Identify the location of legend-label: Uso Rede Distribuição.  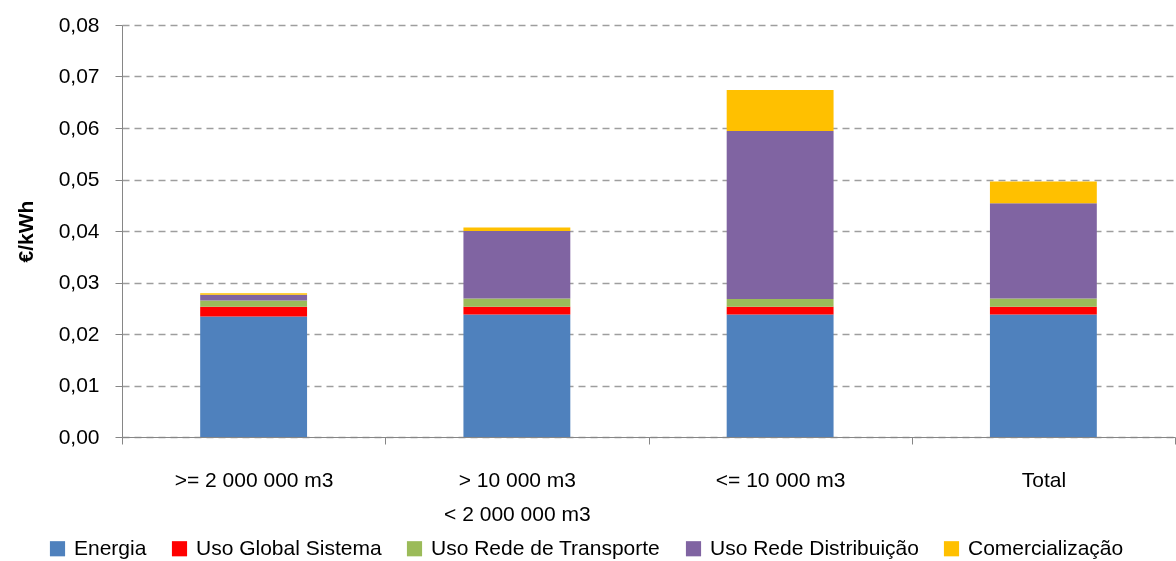
(814, 547).